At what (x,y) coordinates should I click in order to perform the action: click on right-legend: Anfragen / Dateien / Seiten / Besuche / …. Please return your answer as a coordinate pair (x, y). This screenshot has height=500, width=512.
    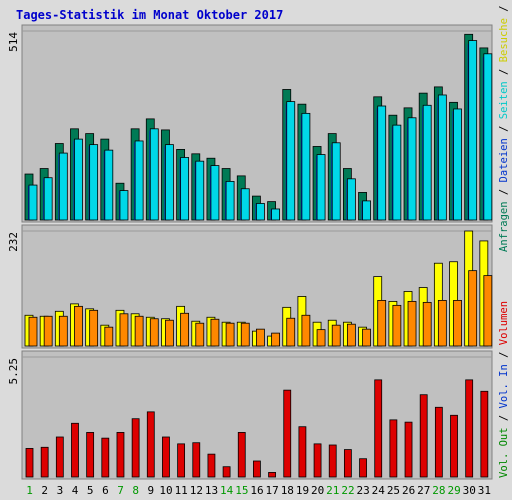
    Looking at the image, I should click on (504, 239).